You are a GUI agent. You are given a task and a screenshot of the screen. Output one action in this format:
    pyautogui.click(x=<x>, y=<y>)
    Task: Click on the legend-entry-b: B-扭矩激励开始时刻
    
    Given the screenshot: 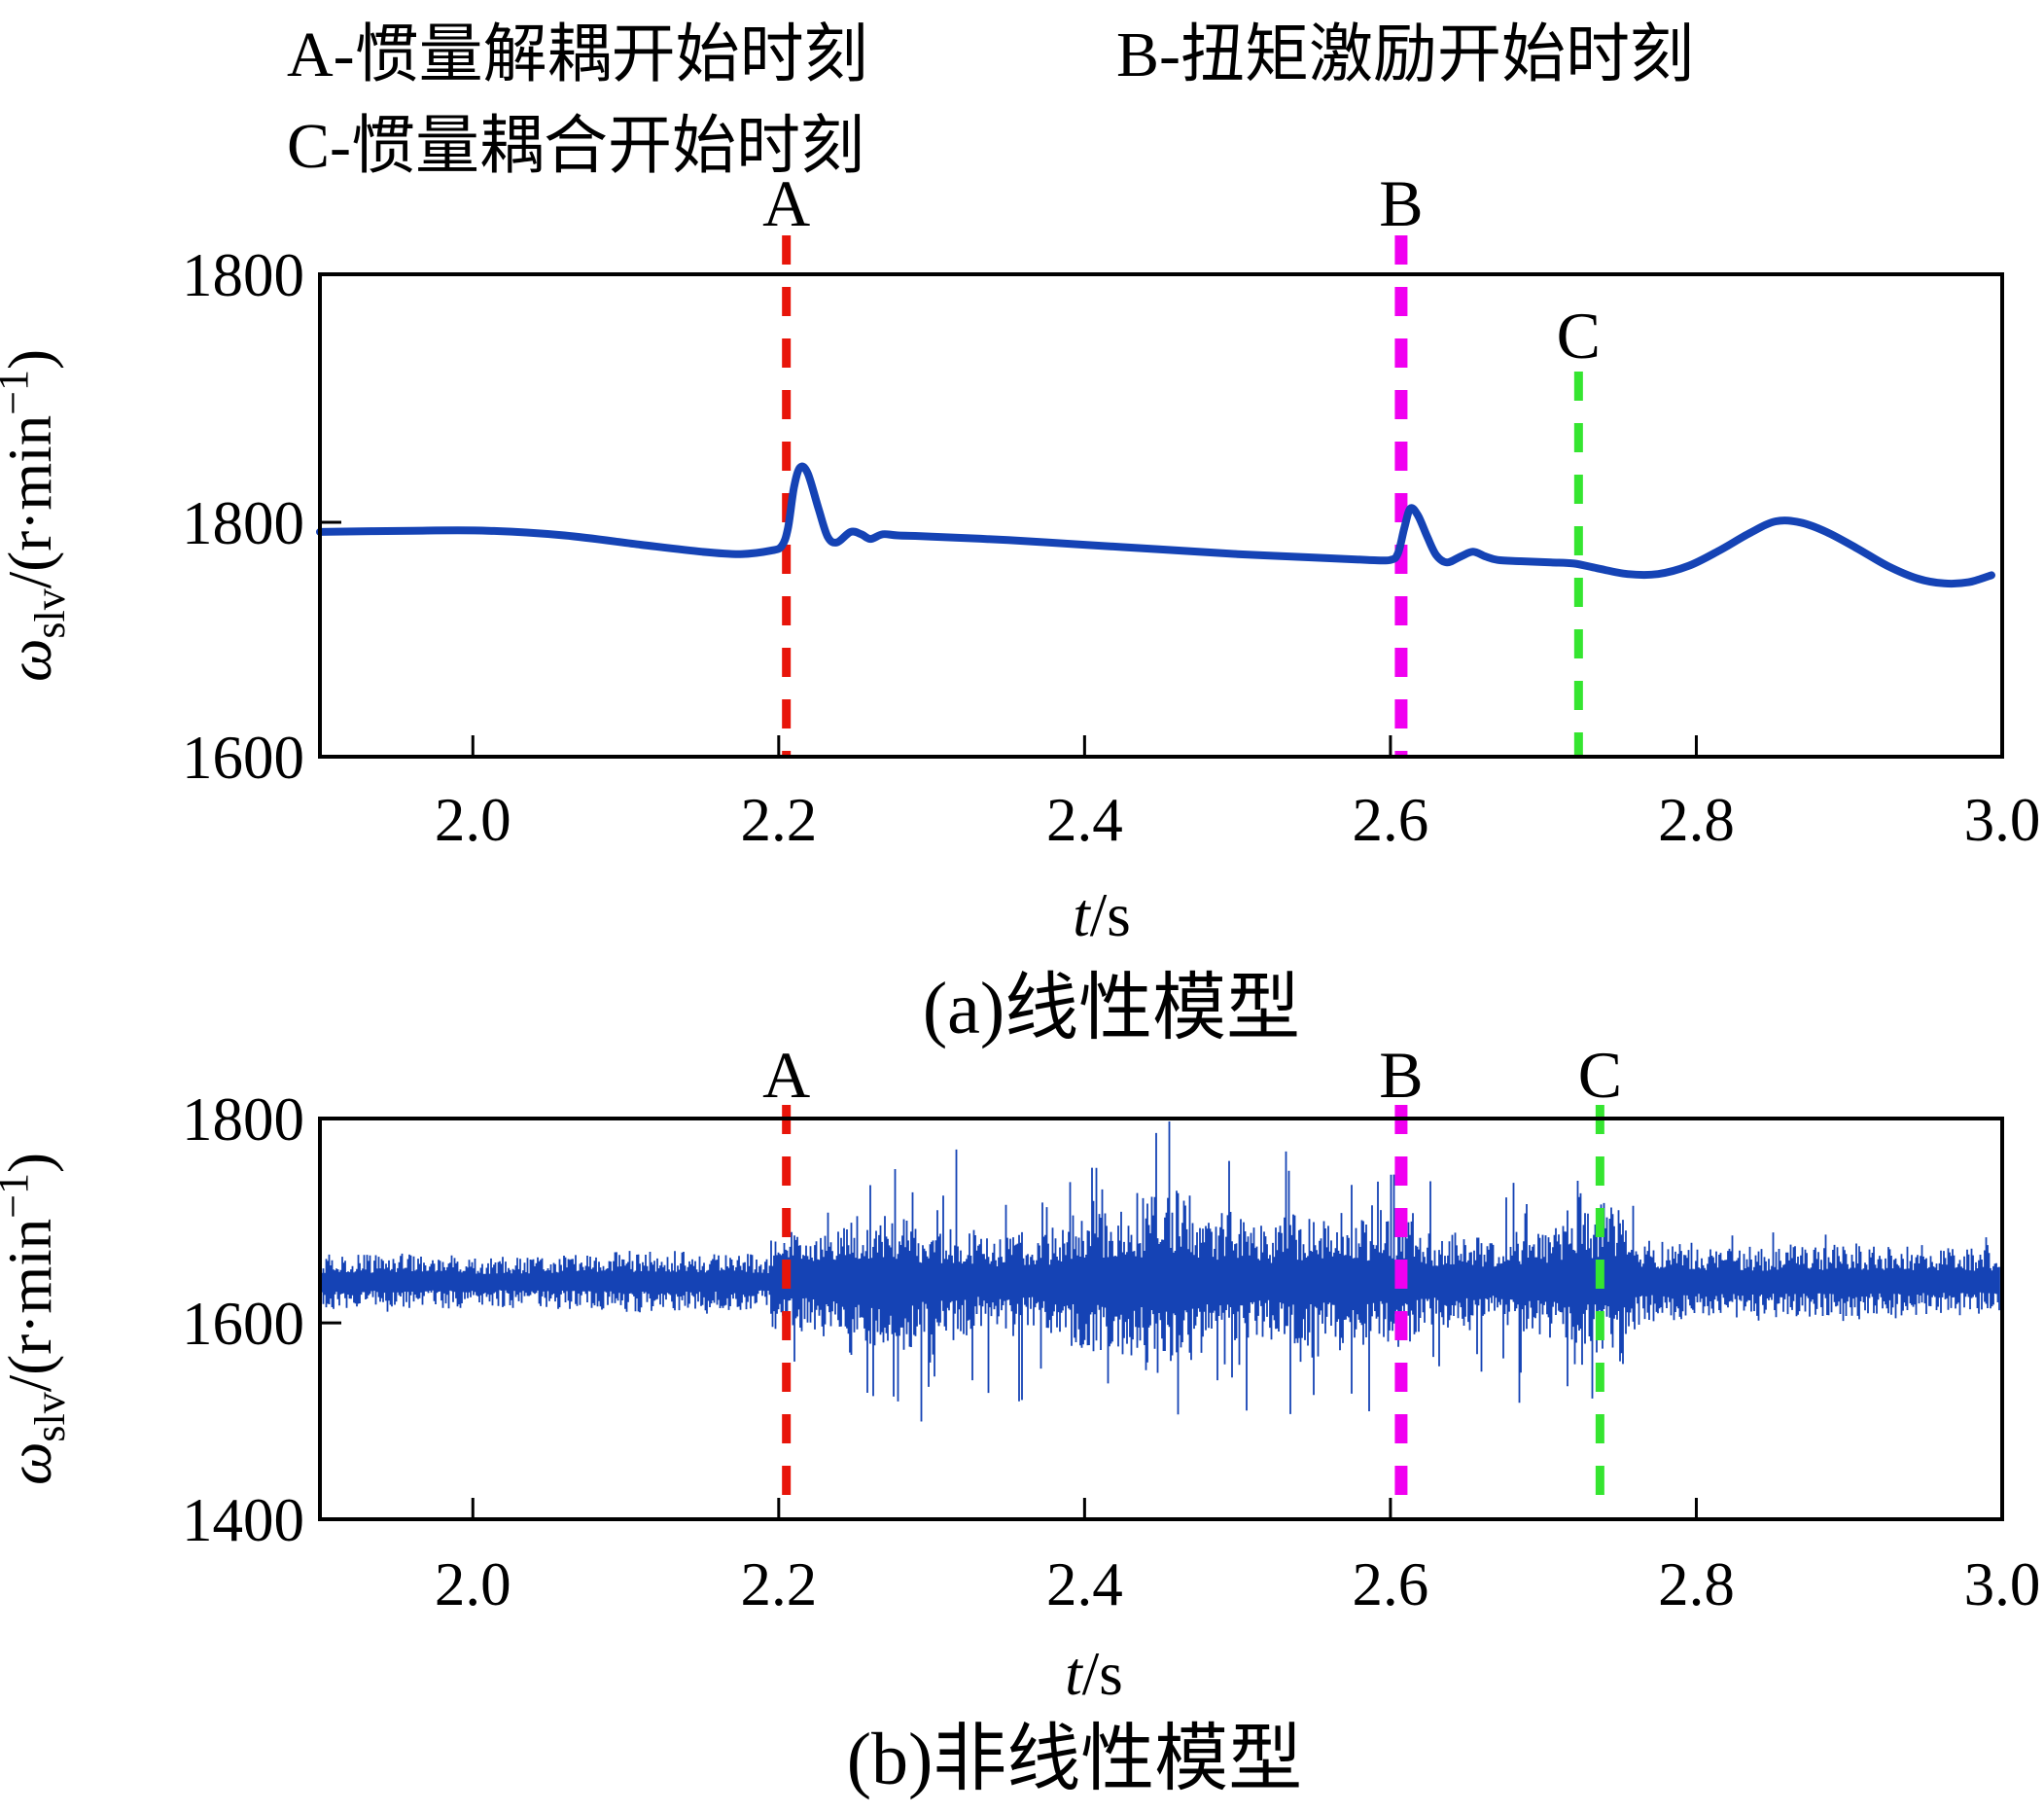 What is the action you would take?
    pyautogui.click(x=1405, y=54)
    